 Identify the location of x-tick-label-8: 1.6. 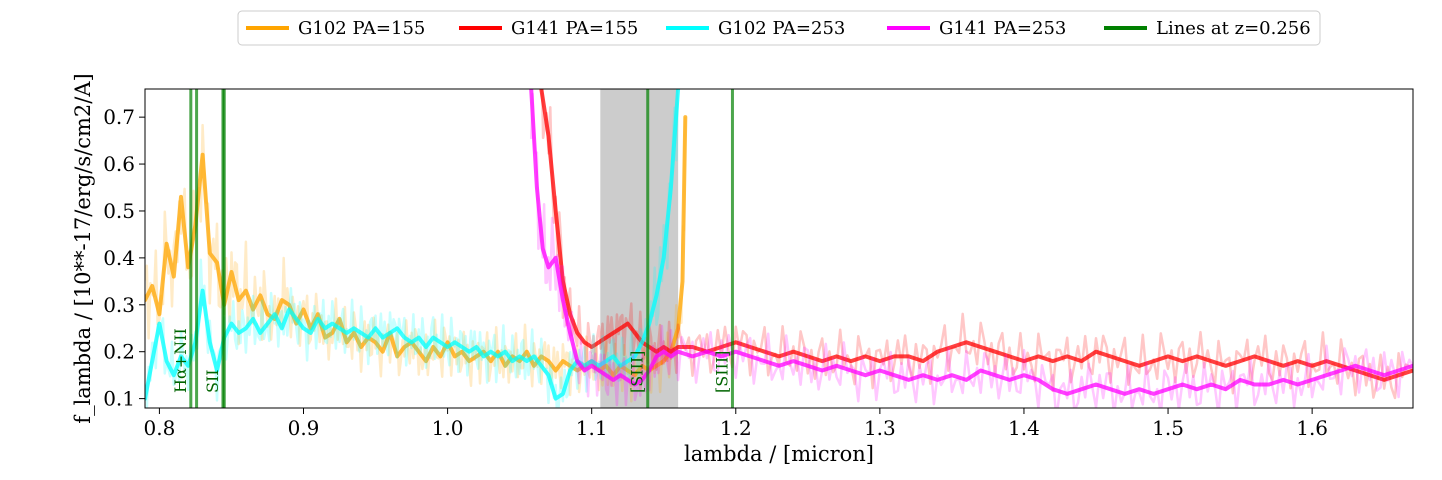
(1312, 428).